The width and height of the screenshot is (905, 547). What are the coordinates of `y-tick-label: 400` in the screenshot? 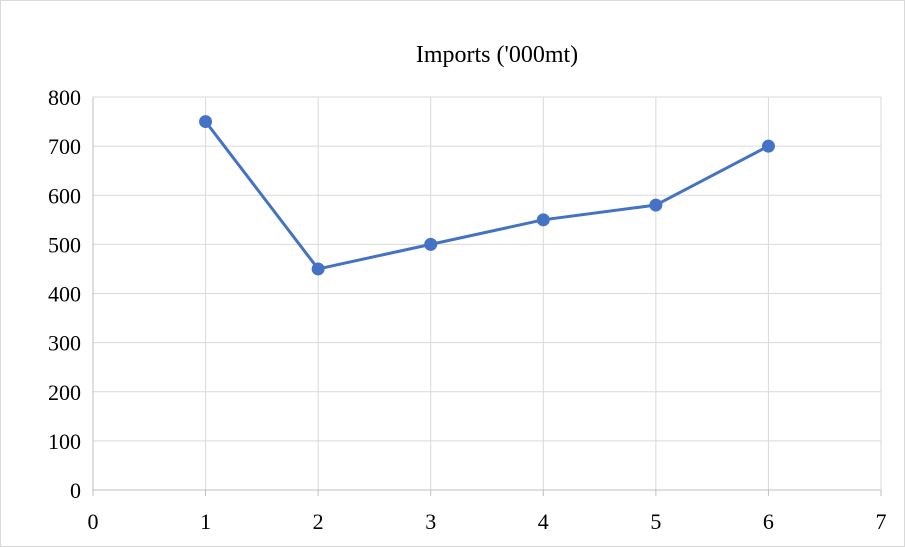 It's located at (64, 294).